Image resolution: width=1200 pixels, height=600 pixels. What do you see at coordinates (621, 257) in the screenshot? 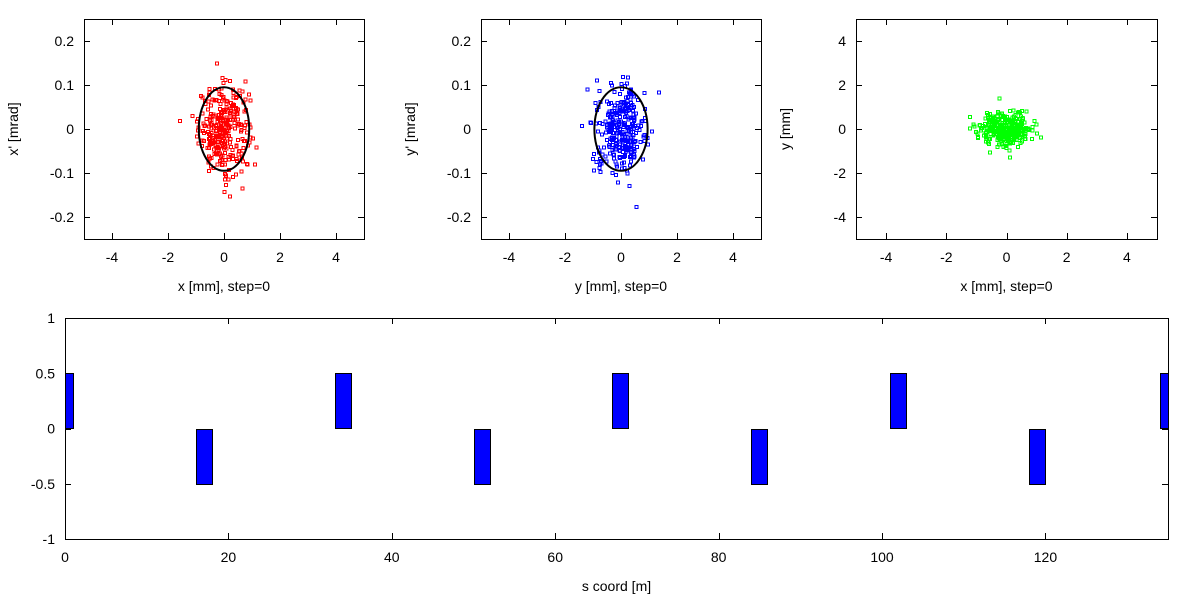
I see `x-tick-label: 0` at bounding box center [621, 257].